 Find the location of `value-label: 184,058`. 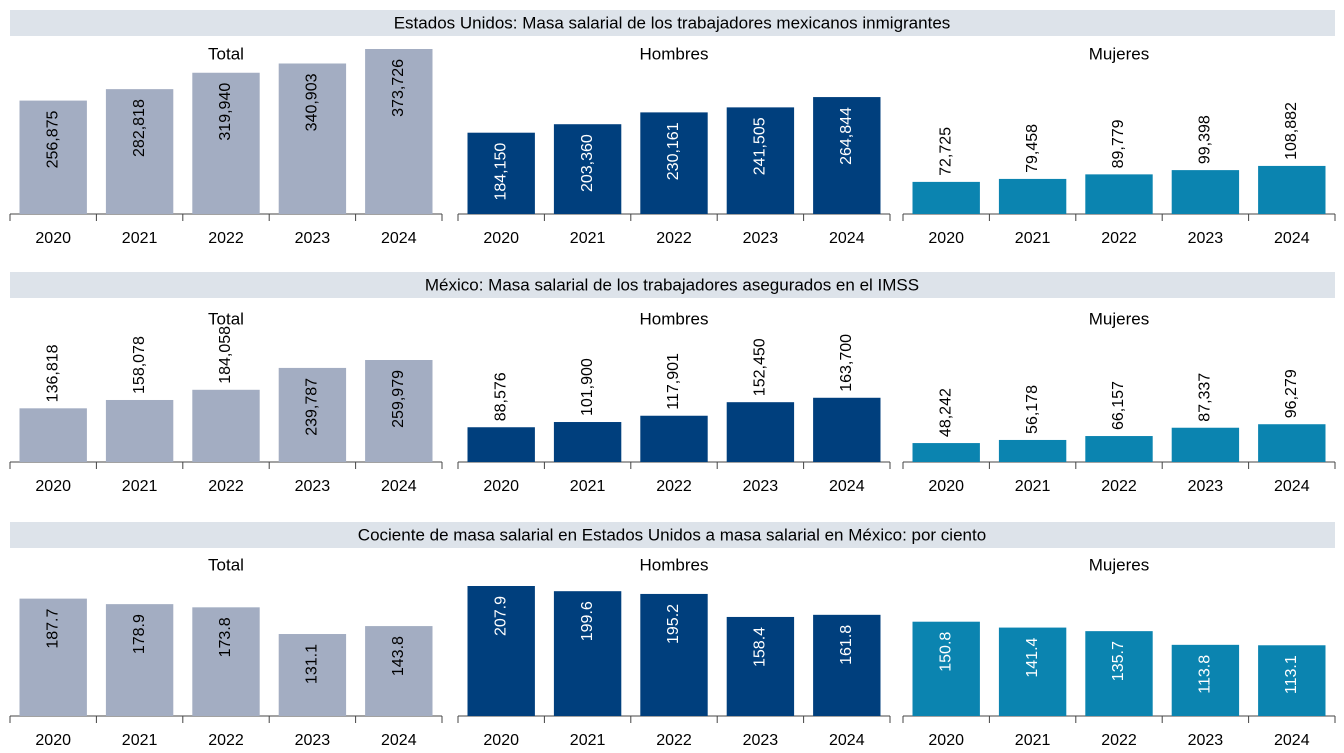

value-label: 184,058 is located at coordinates (225, 355).